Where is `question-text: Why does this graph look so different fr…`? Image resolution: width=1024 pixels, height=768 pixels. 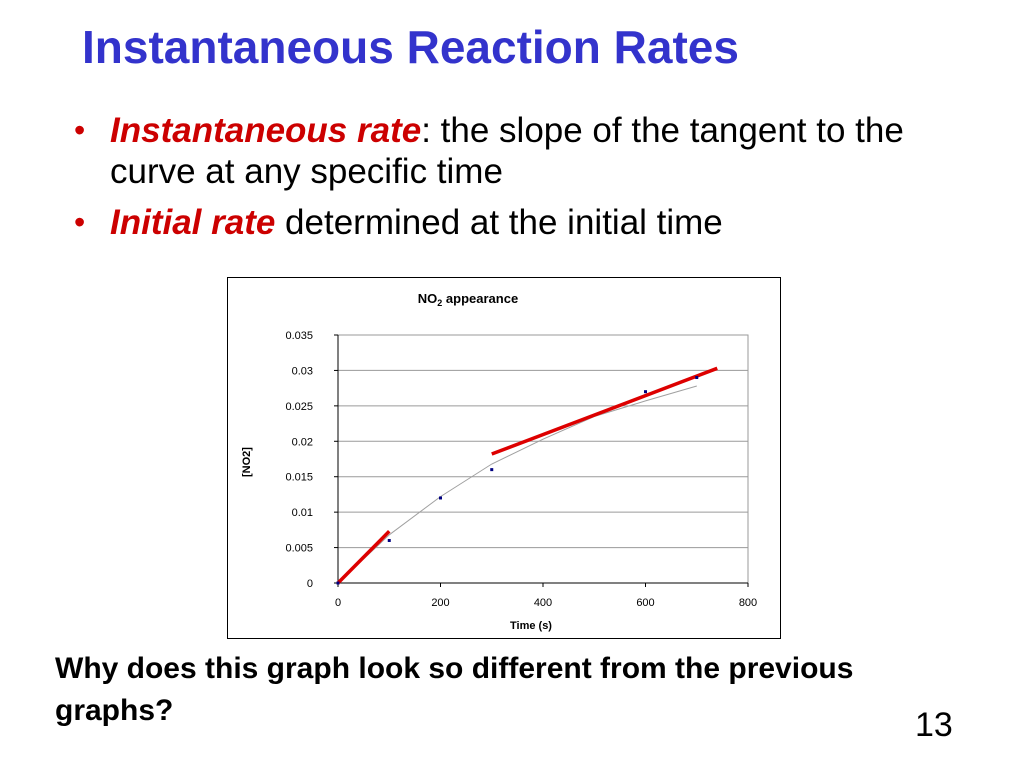
question-text: Why does this graph look so different fr… is located at coordinates (454, 689).